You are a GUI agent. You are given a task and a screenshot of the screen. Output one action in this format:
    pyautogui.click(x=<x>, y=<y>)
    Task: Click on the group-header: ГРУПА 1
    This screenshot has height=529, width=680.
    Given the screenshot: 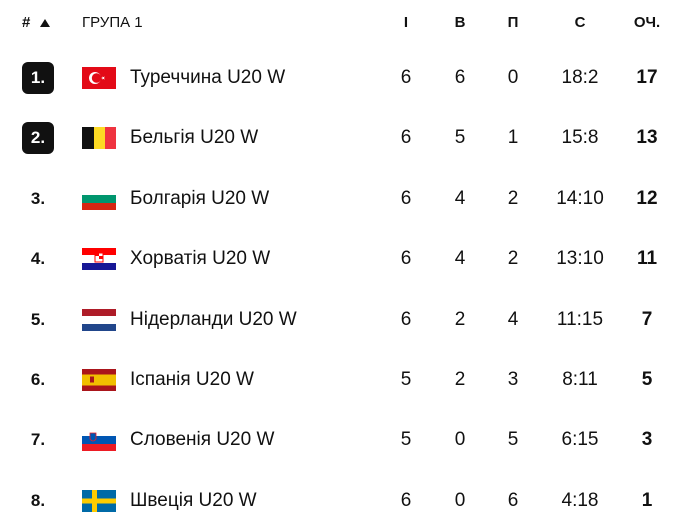 What is the action you would take?
    pyautogui.click(x=112, y=22)
    